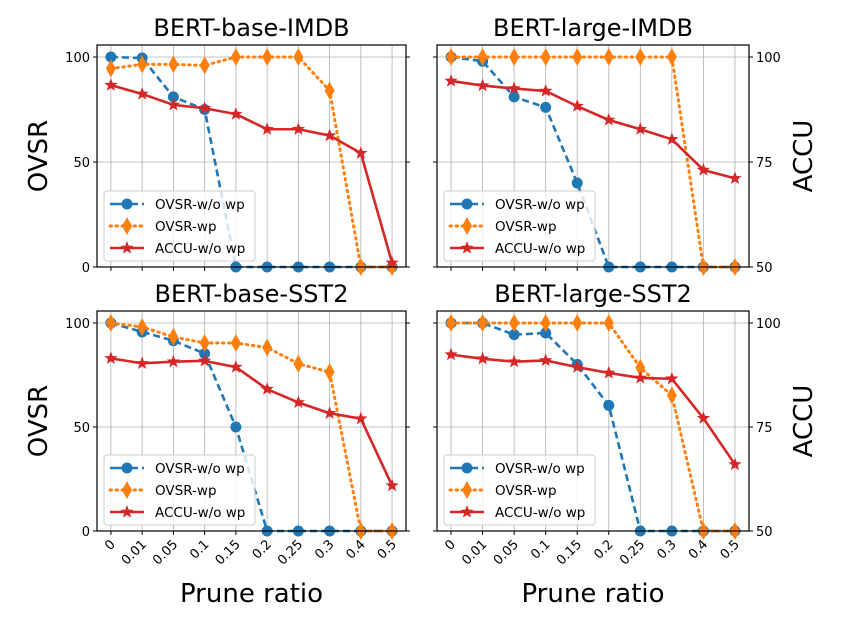 The image size is (851, 631). I want to click on y-tick-label-right: 50, so click(764, 532).